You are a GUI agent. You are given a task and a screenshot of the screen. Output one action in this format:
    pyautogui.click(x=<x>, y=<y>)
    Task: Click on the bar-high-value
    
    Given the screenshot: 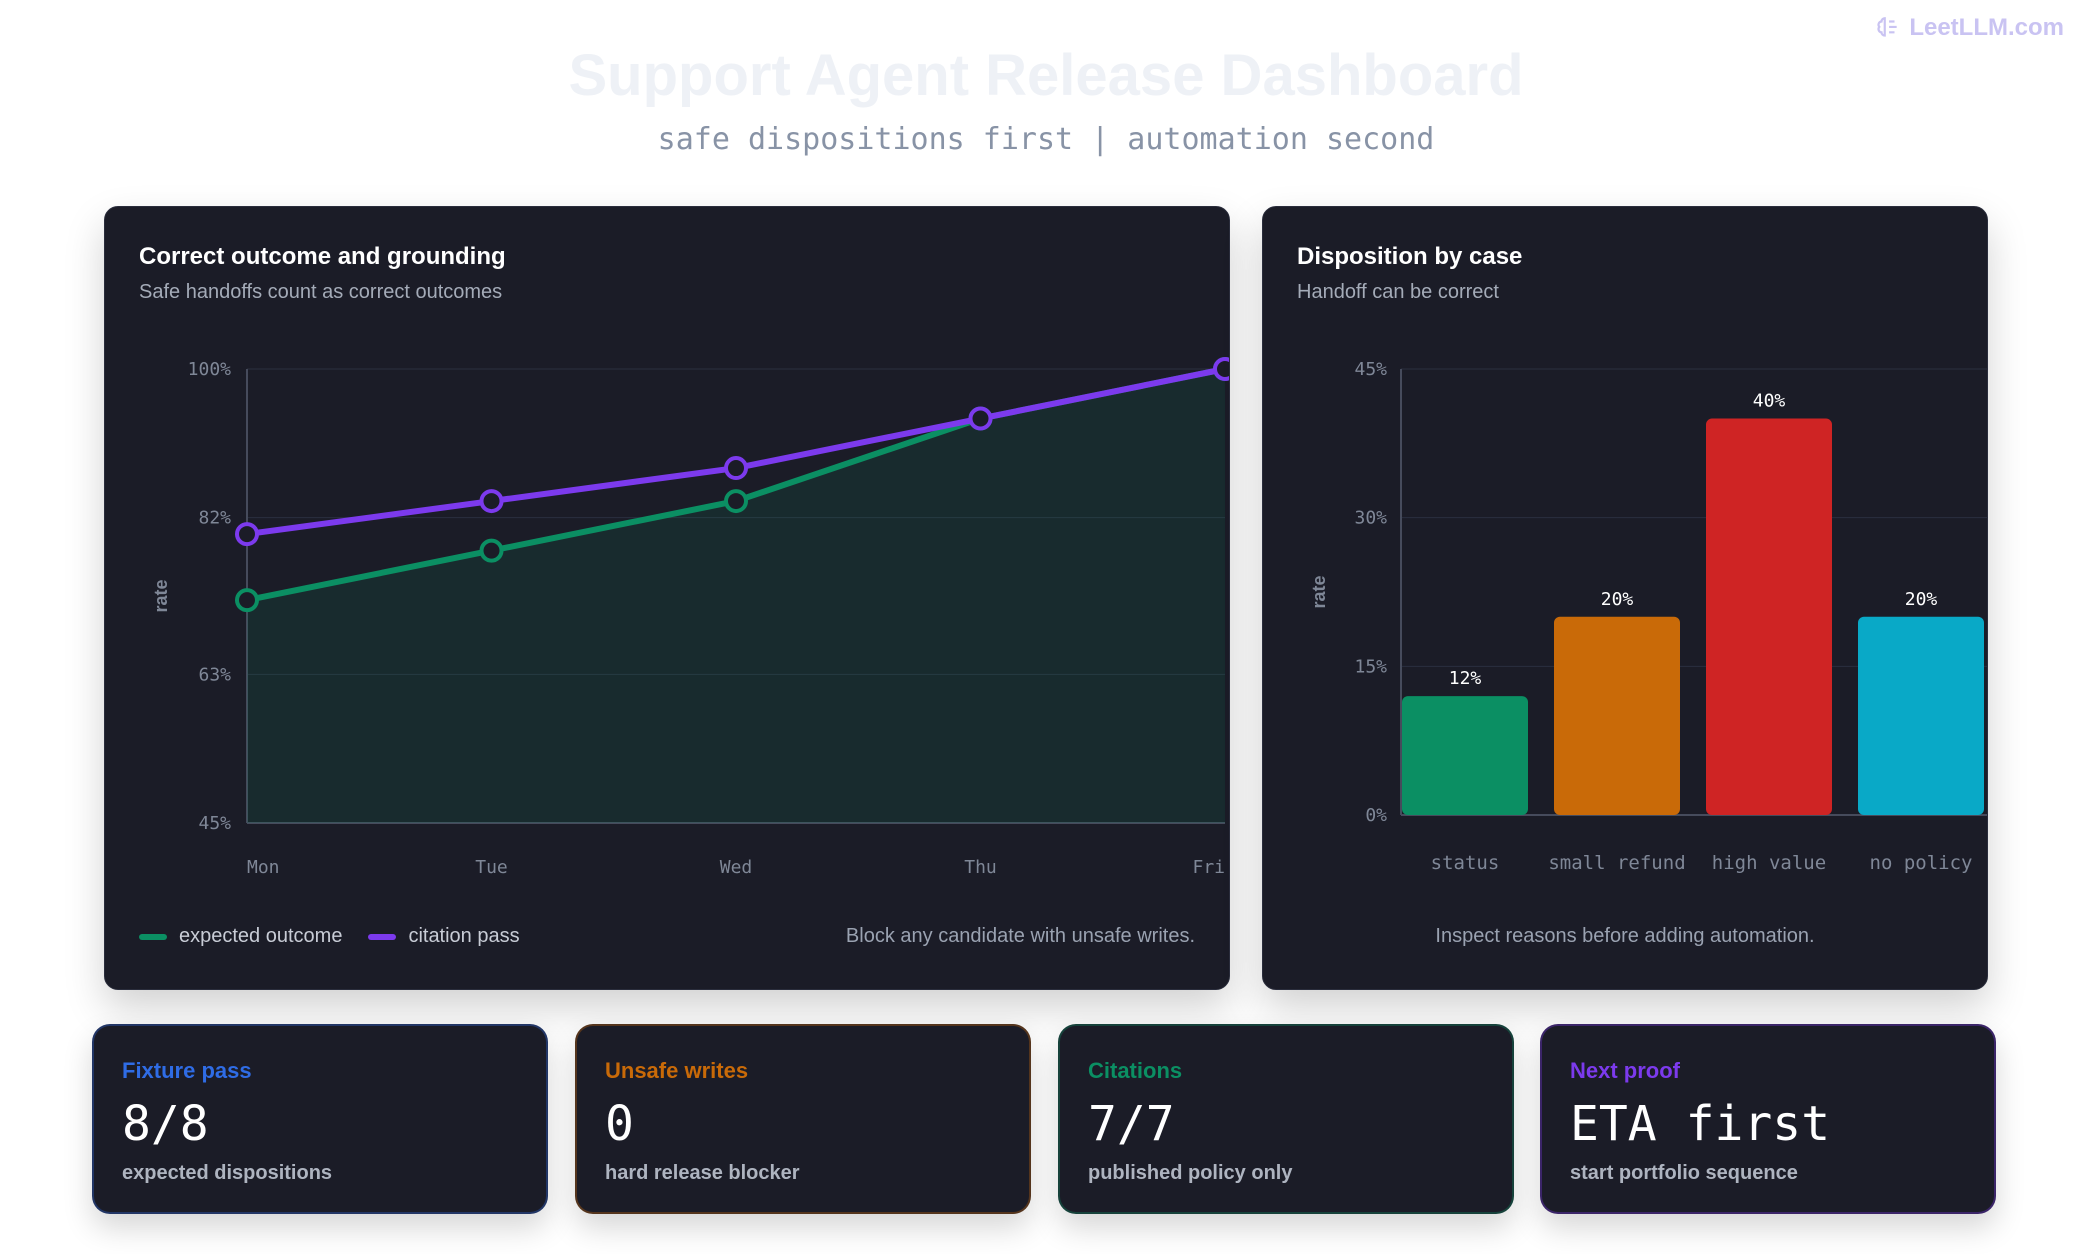 What is the action you would take?
    pyautogui.click(x=1769, y=616)
    